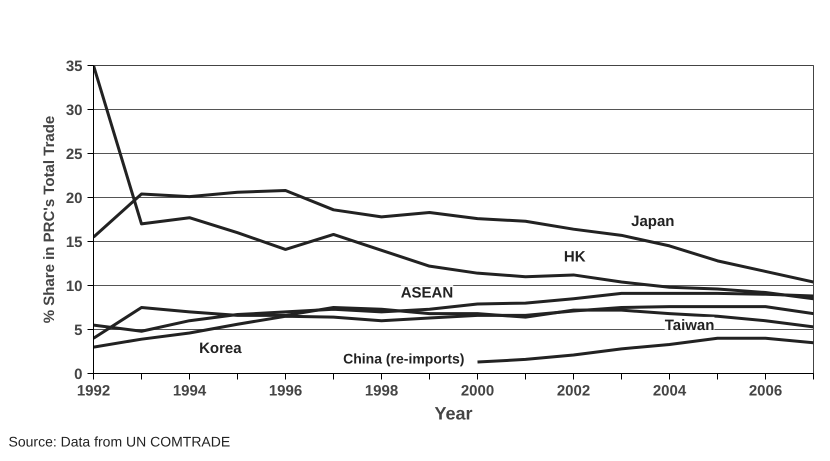  What do you see at coordinates (381, 391) in the screenshot?
I see `x-tick-label: 1998` at bounding box center [381, 391].